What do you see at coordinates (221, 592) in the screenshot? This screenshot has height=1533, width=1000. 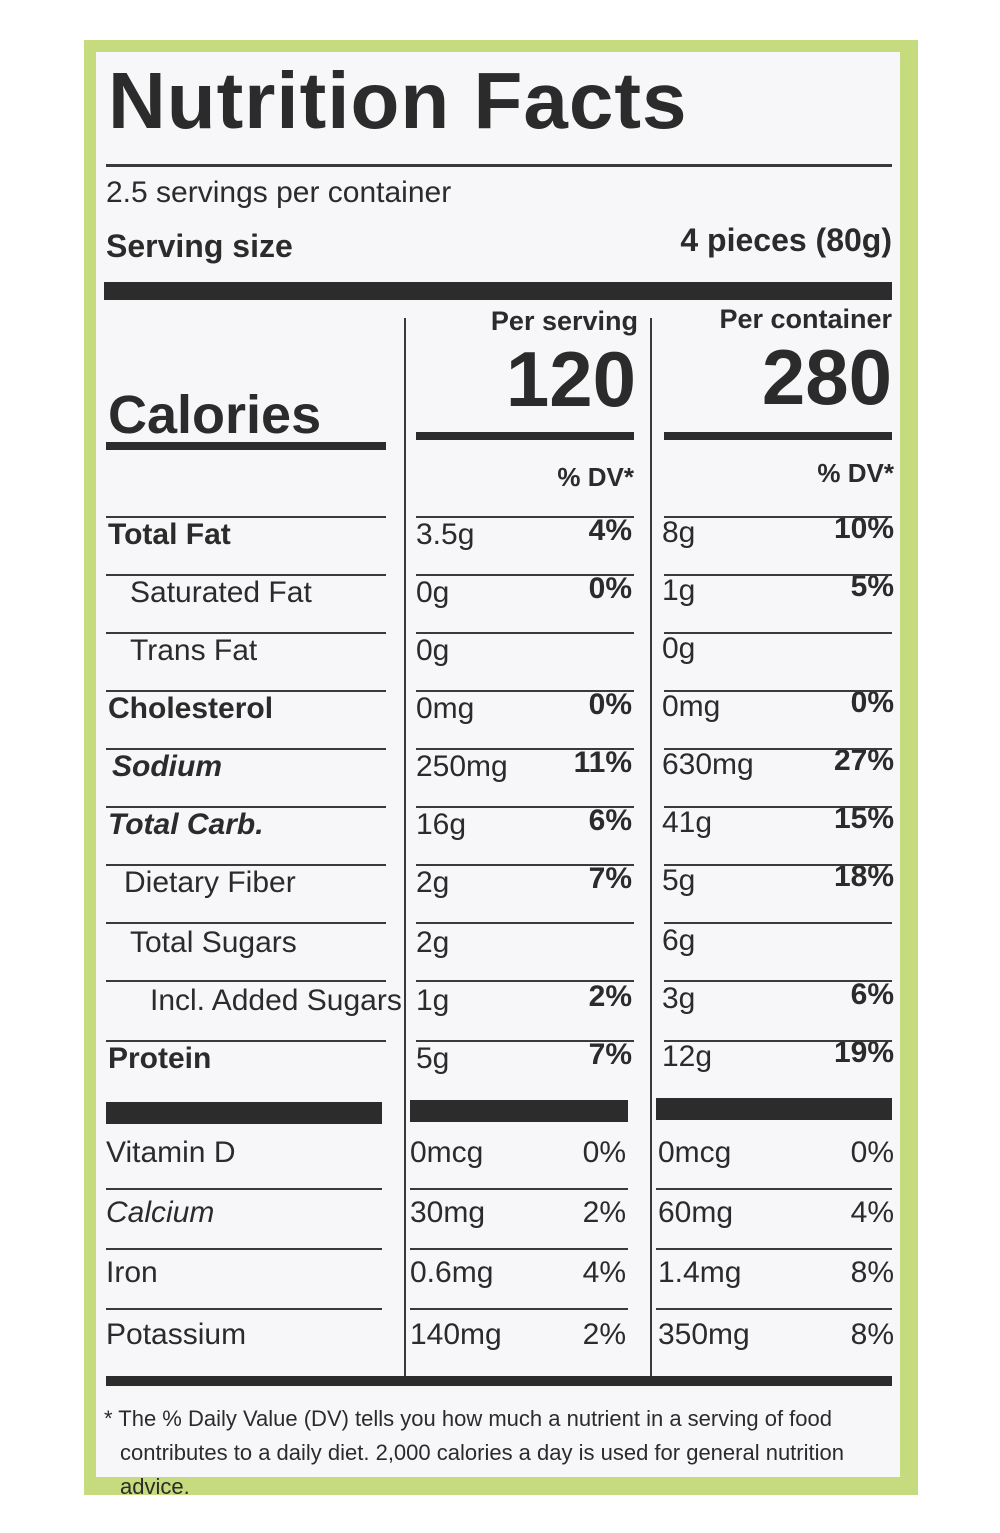 I see `nutrient-name: Saturated Fat` at bounding box center [221, 592].